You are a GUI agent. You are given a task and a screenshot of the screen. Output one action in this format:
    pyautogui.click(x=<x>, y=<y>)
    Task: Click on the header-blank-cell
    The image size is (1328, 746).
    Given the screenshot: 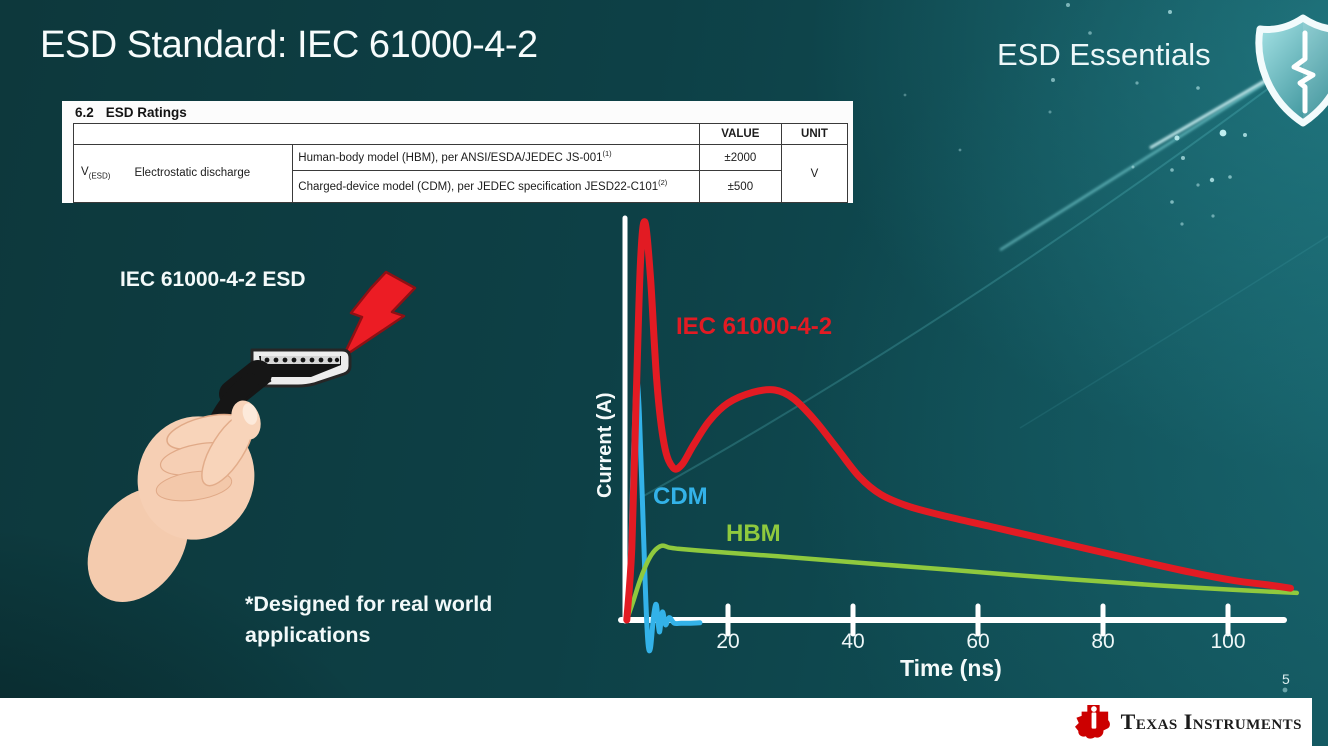 What is the action you would take?
    pyautogui.click(x=386, y=134)
    